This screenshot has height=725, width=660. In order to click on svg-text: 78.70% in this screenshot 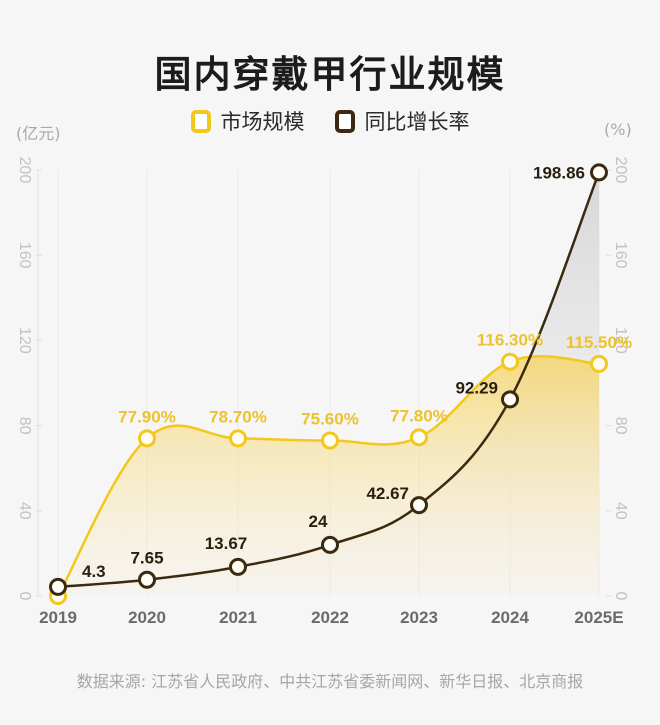, I will do `click(238, 416)`.